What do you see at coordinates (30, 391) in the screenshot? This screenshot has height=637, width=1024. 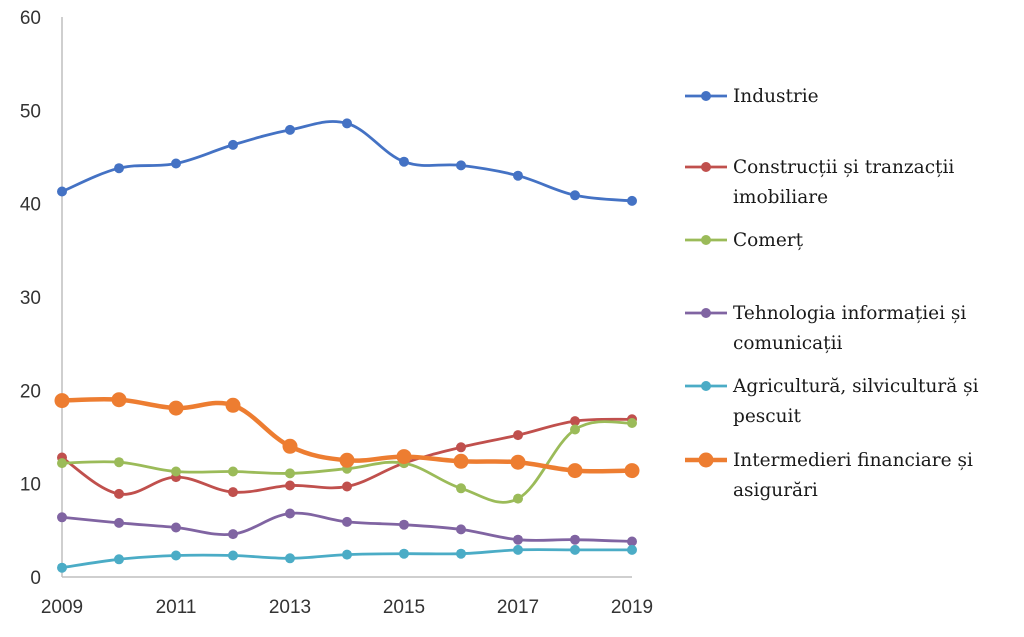 I see `y-tick-label: 20` at bounding box center [30, 391].